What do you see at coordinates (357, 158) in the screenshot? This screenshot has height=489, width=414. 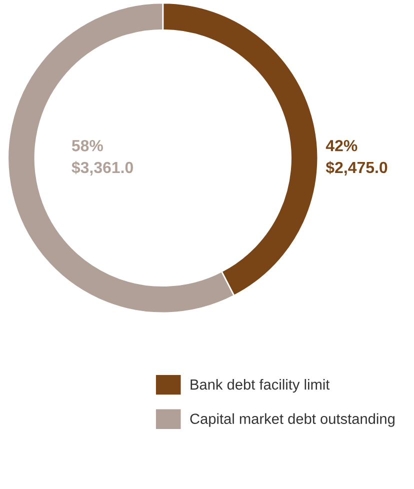 I see `data-label: 42% $2,475.0` at bounding box center [357, 158].